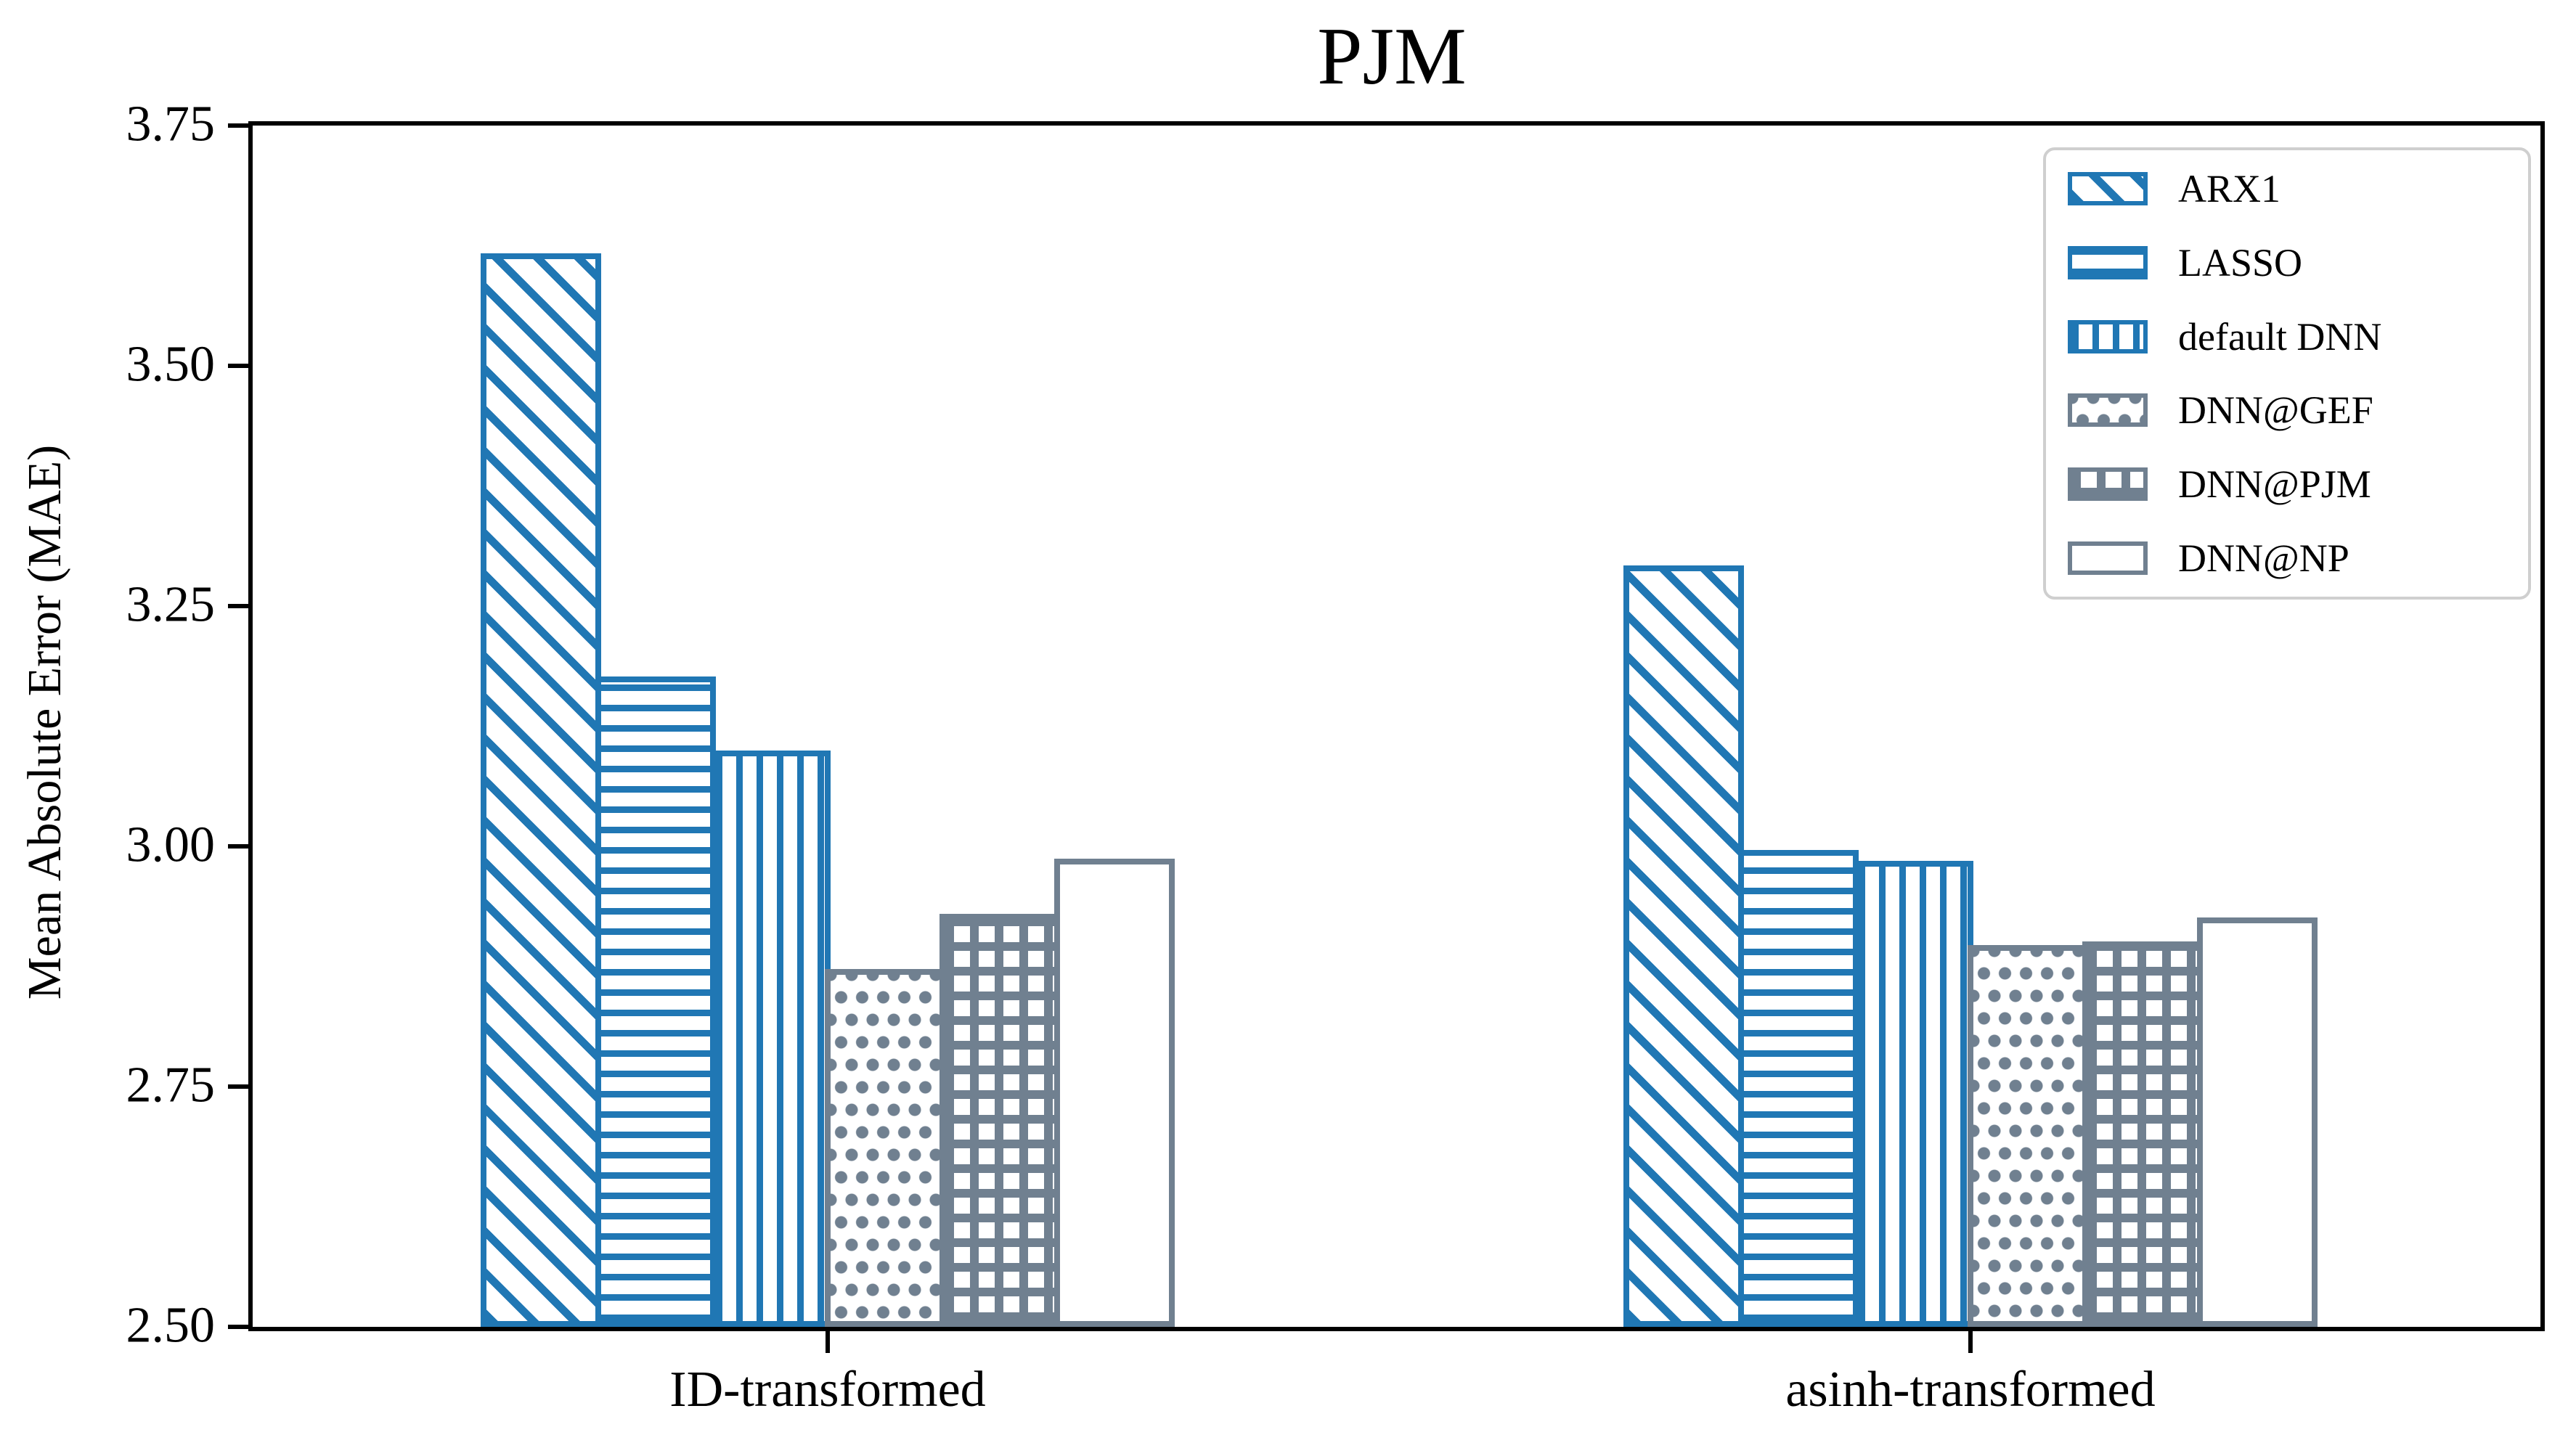  Describe the element at coordinates (2275, 410) in the screenshot. I see `legend-label: DNN@GEF` at that location.